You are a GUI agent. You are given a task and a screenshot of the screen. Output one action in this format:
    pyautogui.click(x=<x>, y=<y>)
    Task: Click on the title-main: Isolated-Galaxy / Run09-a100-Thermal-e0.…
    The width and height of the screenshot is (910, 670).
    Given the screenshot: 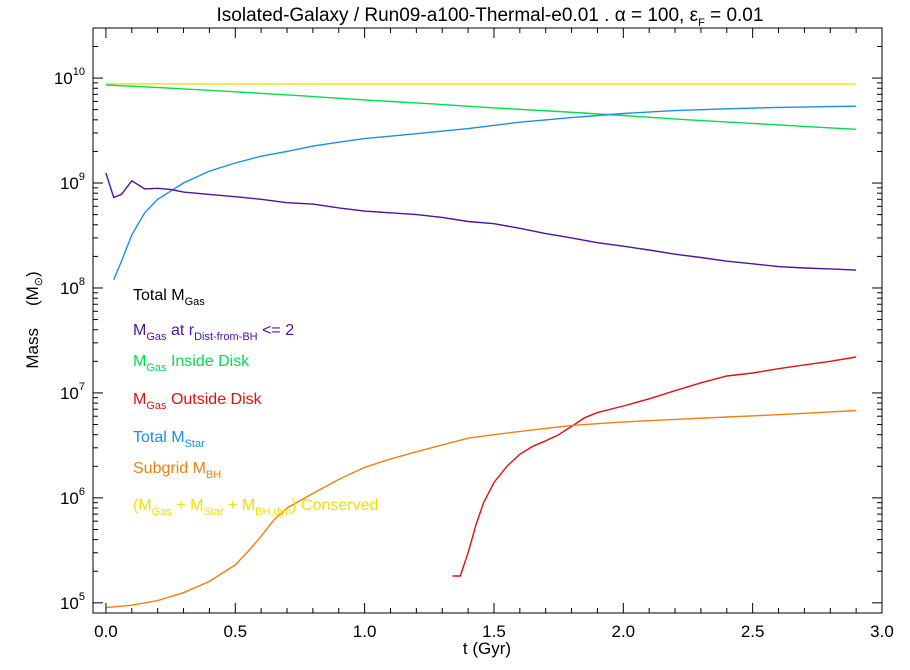 What is the action you would take?
    pyautogui.click(x=416, y=15)
    